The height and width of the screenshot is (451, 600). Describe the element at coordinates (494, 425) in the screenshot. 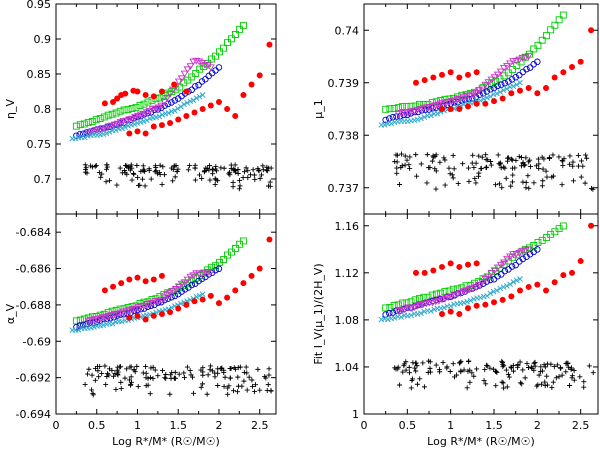

I see `x-tick-label: 1.5` at that location.